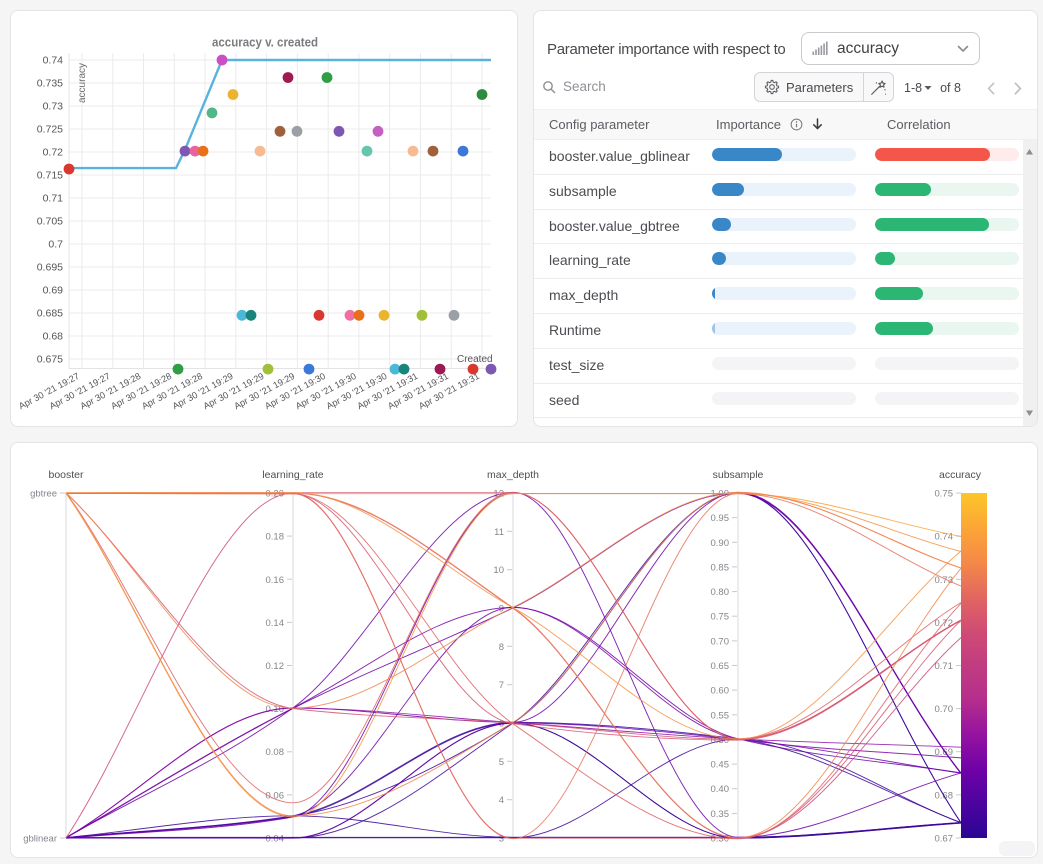 This screenshot has width=1043, height=864. I want to click on svg-text: 0.725, so click(50, 130).